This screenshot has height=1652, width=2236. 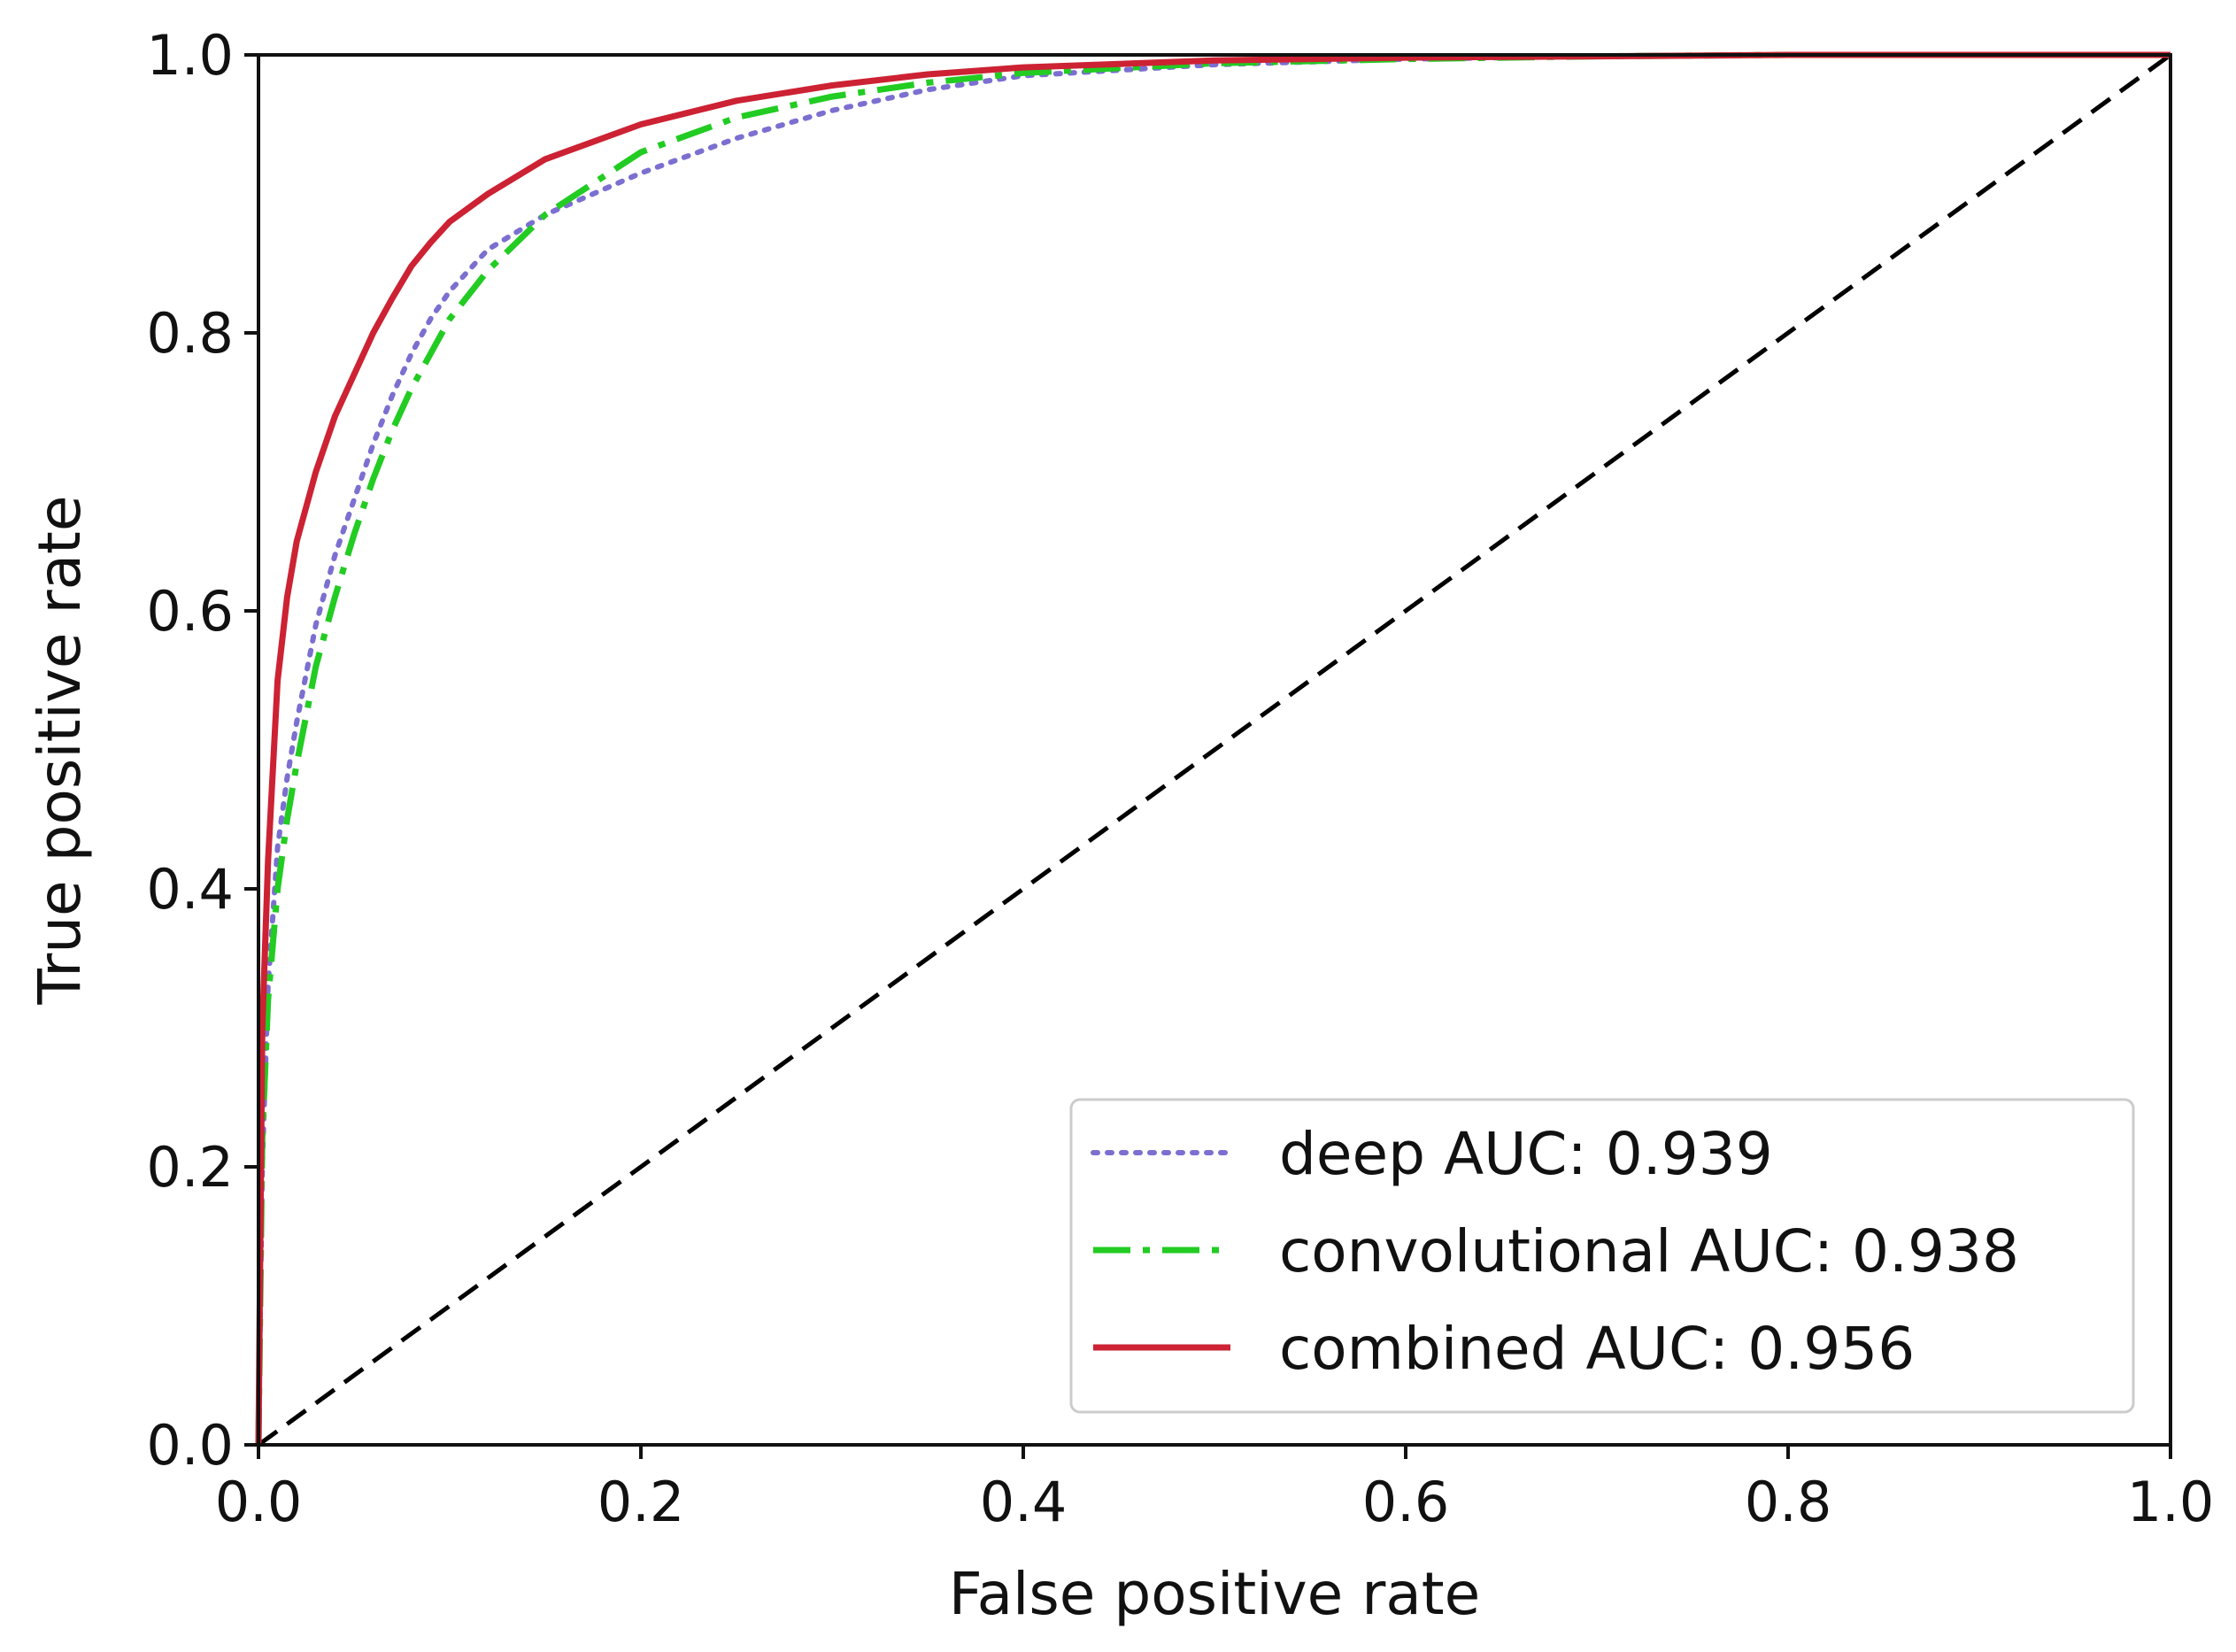 What do you see at coordinates (190, 333) in the screenshot?
I see `y-tick-label: 0.8` at bounding box center [190, 333].